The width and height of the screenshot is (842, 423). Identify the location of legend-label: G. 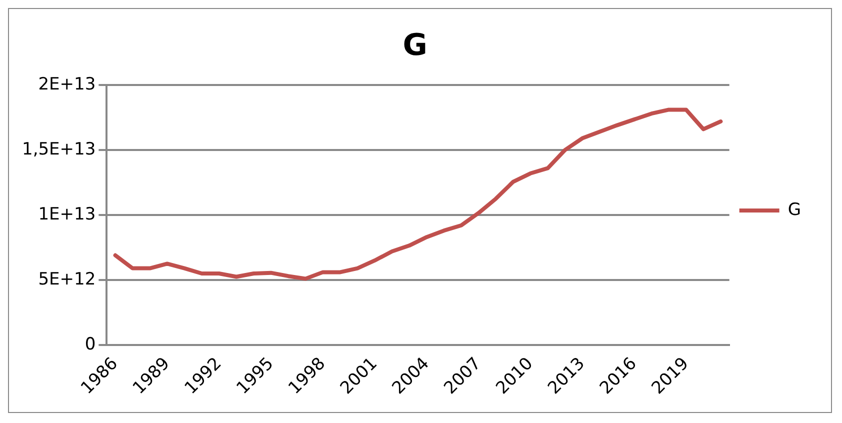
(795, 210).